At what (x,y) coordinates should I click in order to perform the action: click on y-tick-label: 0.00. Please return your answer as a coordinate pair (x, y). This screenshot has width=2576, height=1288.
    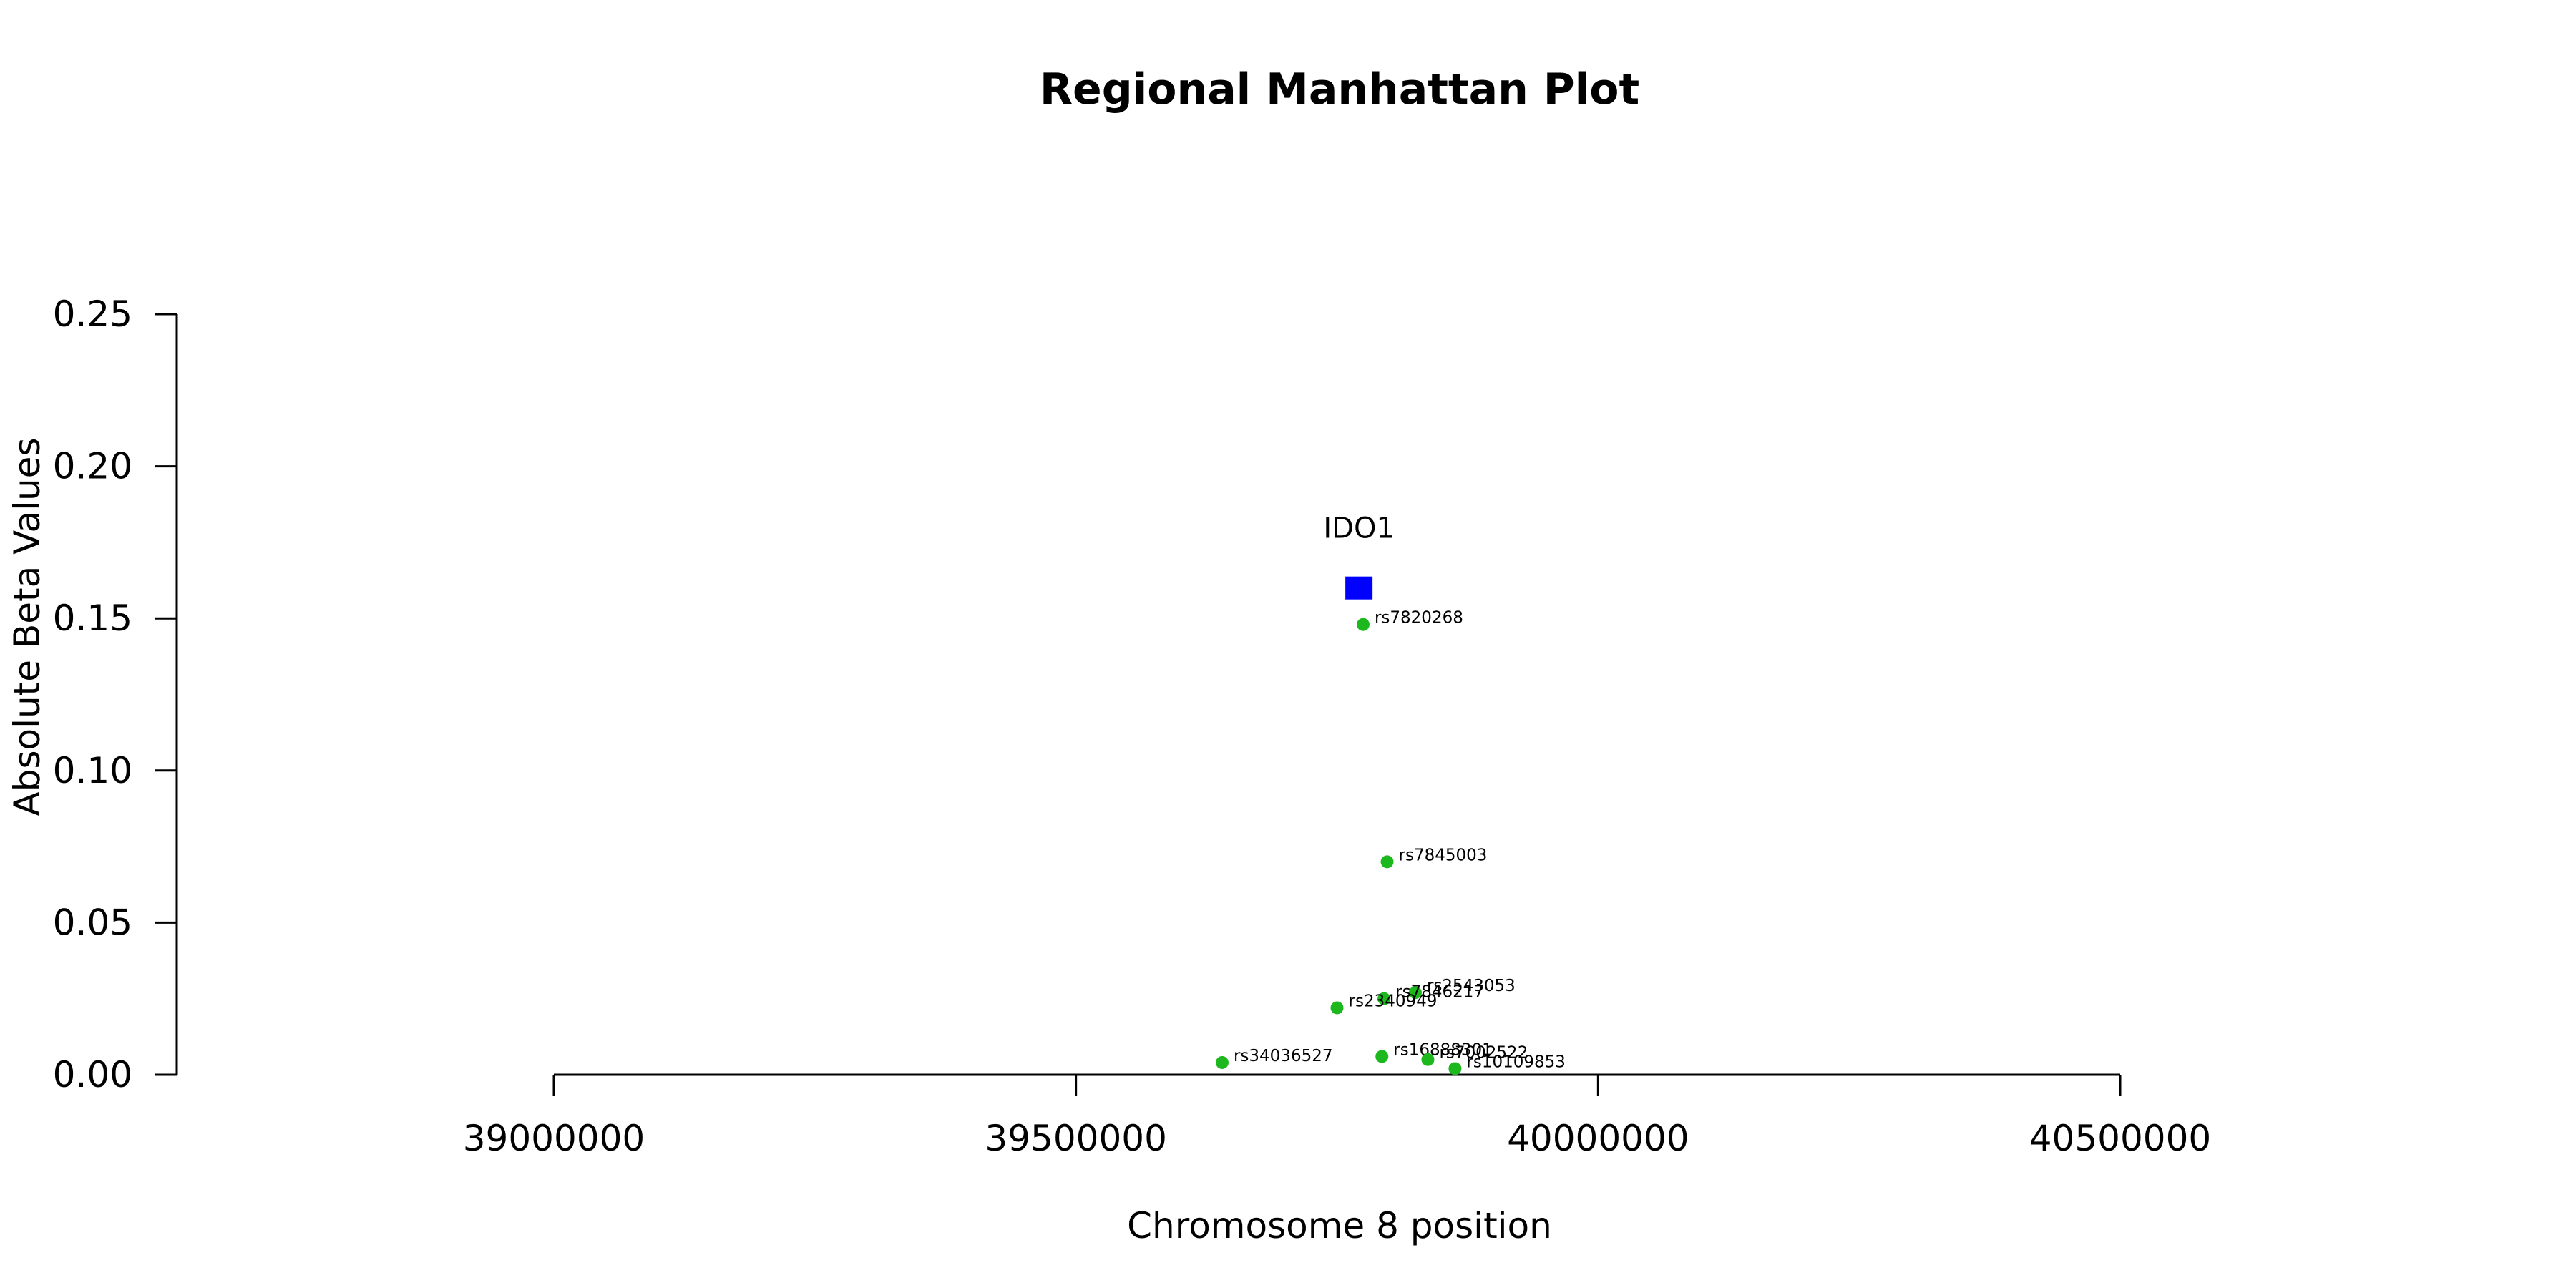
    Looking at the image, I should click on (92, 1075).